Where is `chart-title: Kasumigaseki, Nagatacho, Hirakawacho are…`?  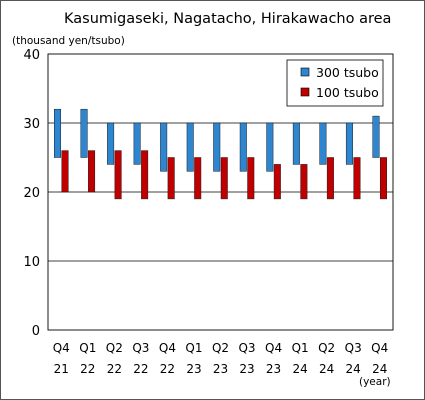
chart-title: Kasumigaseki, Nagatacho, Hirakawacho are… is located at coordinates (227, 19).